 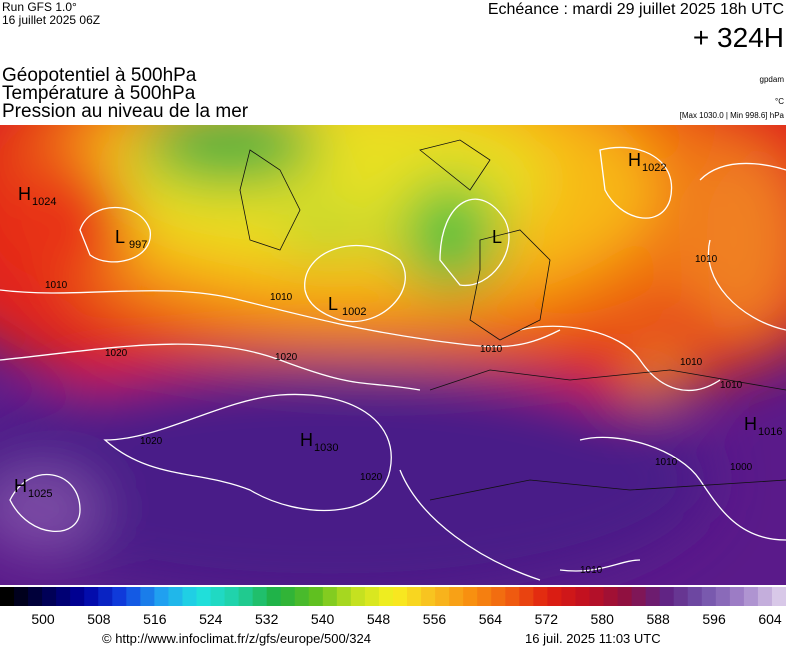 I want to click on center-value: 1022, so click(x=654, y=168).